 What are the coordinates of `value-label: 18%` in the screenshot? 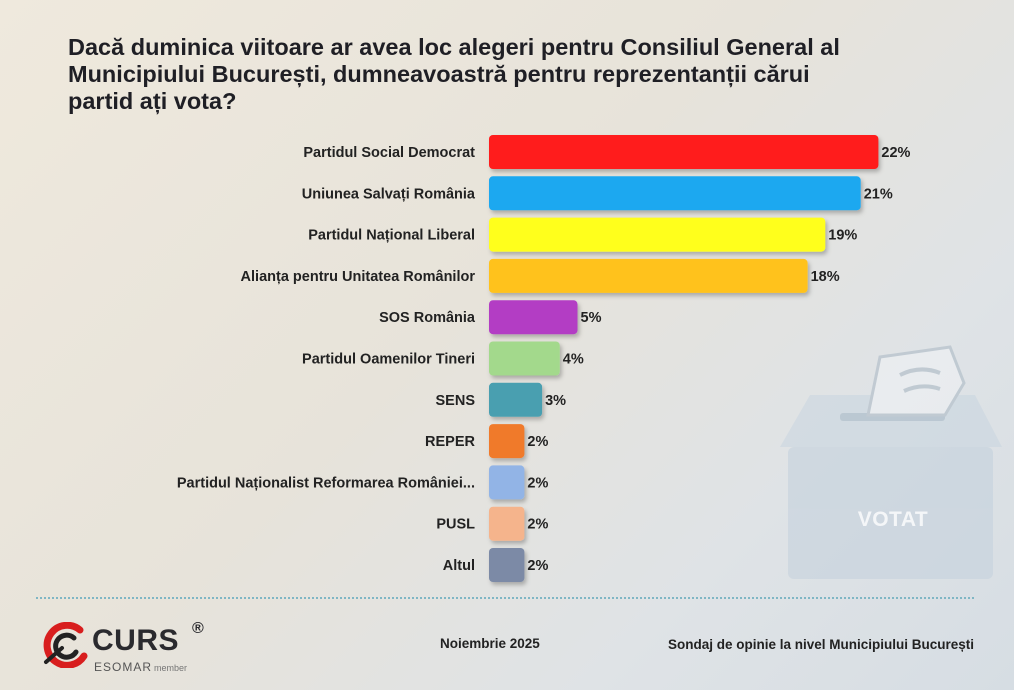 It's located at (825, 277).